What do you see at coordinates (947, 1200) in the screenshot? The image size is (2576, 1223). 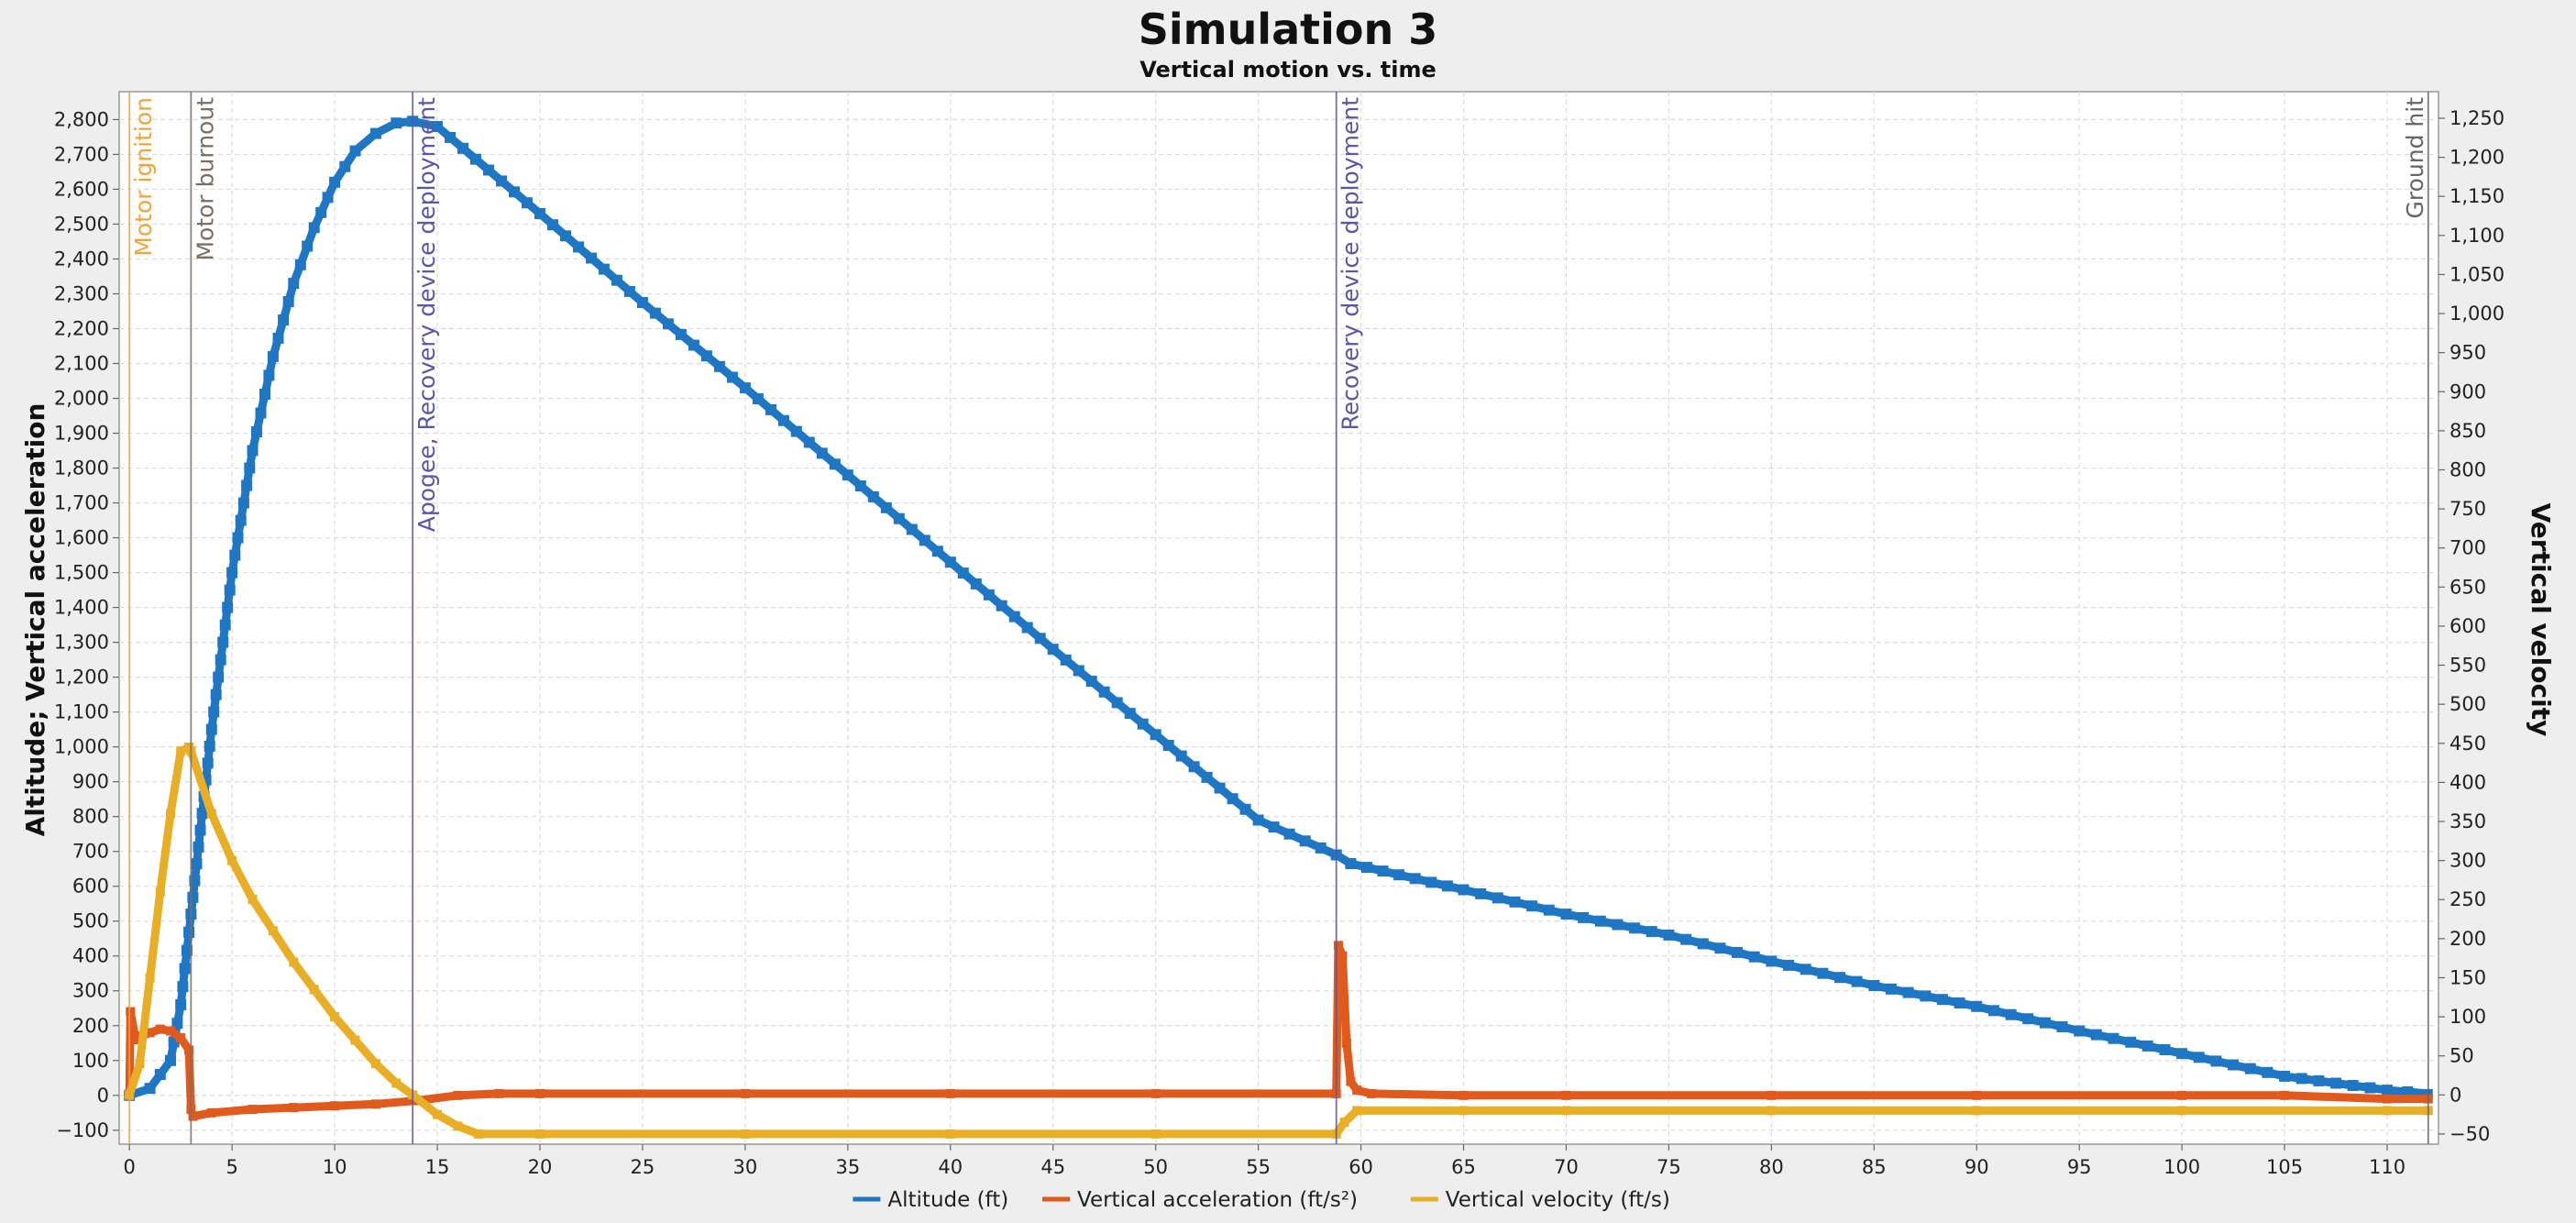 I see `legend-label: Altitude (ft)` at bounding box center [947, 1200].